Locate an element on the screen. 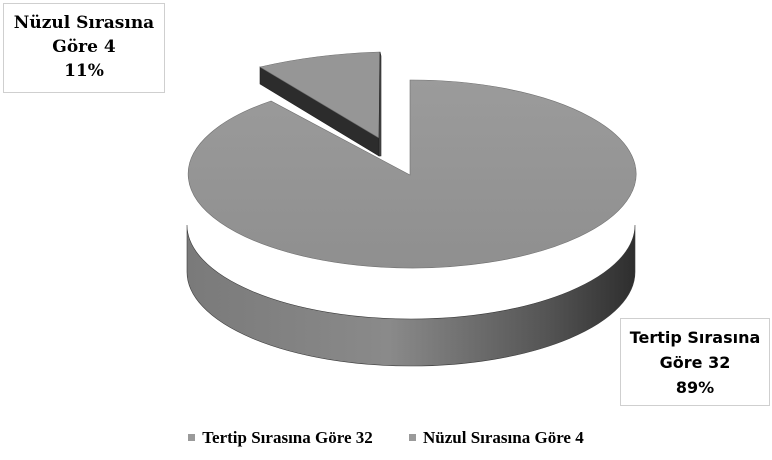  data-label-tertip-line-2: Göre 32 is located at coordinates (695, 362).